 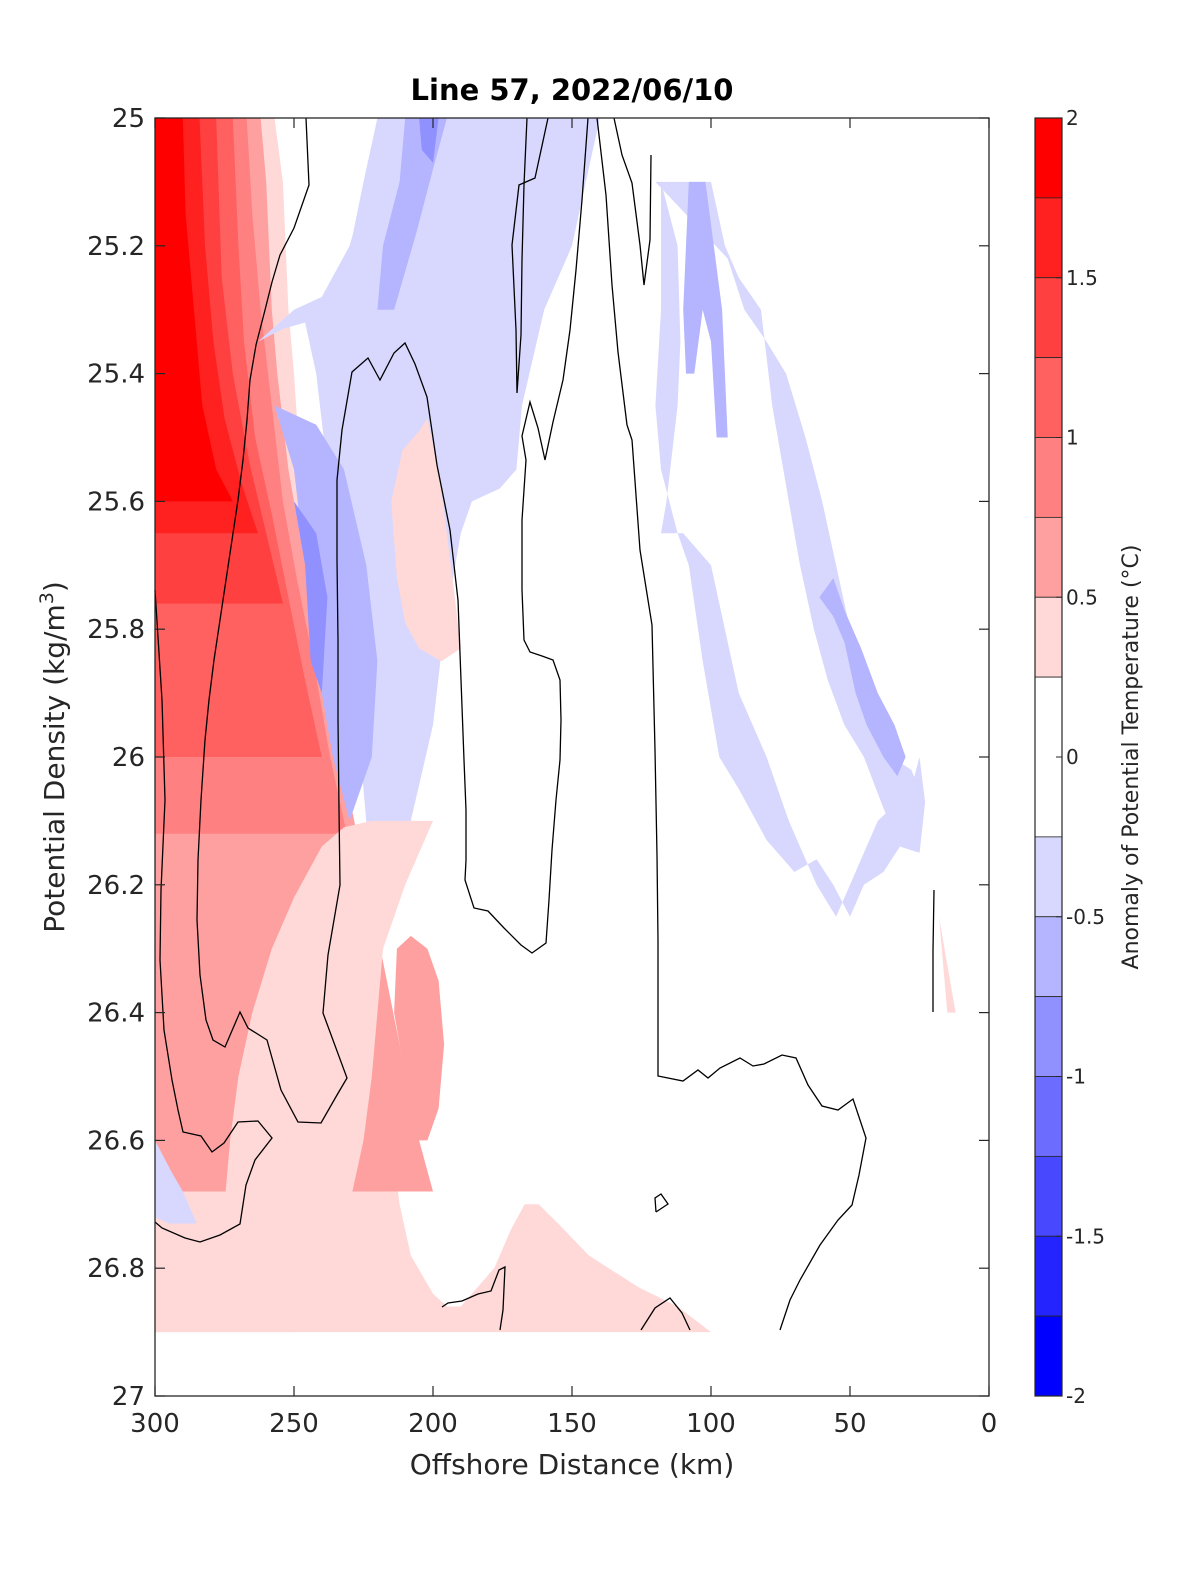 What do you see at coordinates (294, 1424) in the screenshot?
I see `x-tick-label: 250` at bounding box center [294, 1424].